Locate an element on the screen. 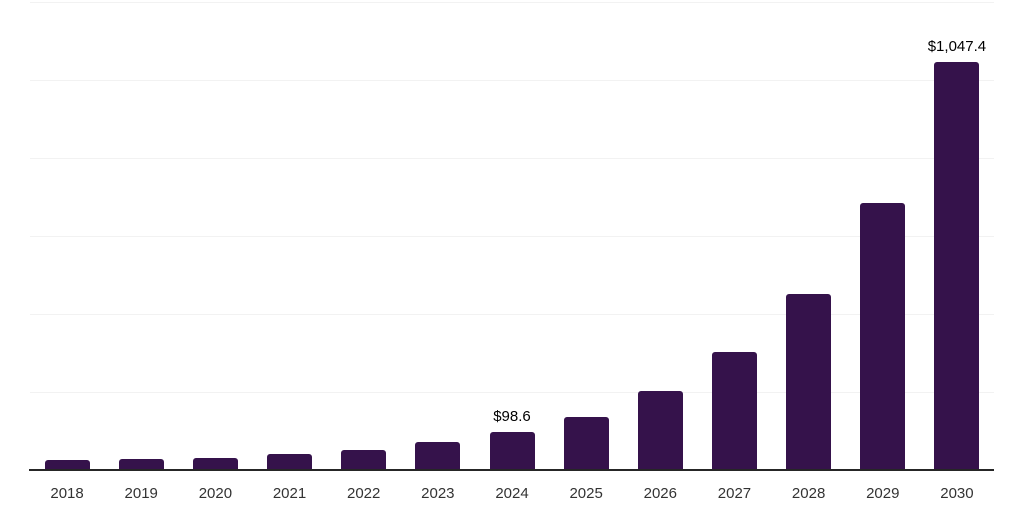  x-axis-label-2022: 2022 is located at coordinates (364, 493).